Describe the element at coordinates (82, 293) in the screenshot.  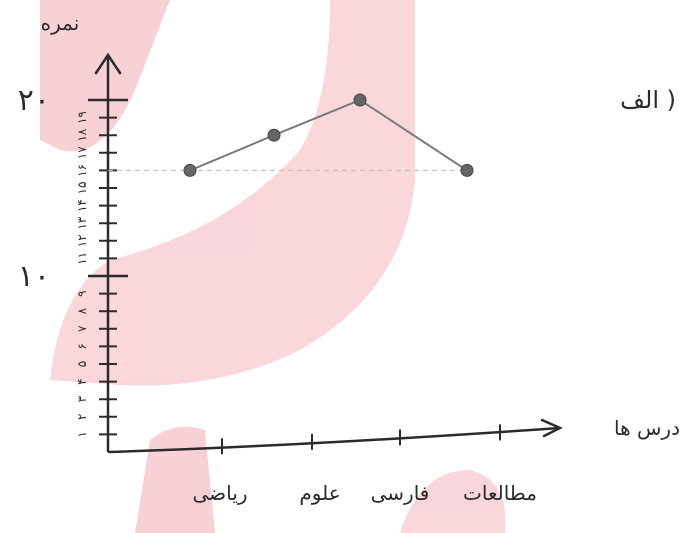
I see `y-minor-tick-label: ۹` at that location.